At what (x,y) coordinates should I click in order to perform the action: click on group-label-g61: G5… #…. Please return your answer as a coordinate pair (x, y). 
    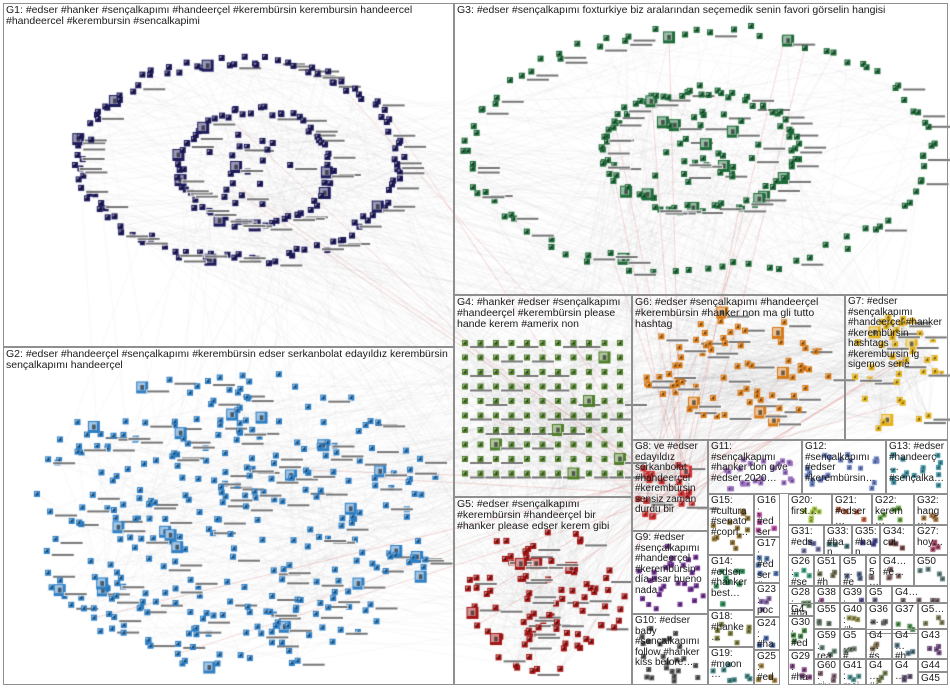
    Looking at the image, I should click on (851, 644).